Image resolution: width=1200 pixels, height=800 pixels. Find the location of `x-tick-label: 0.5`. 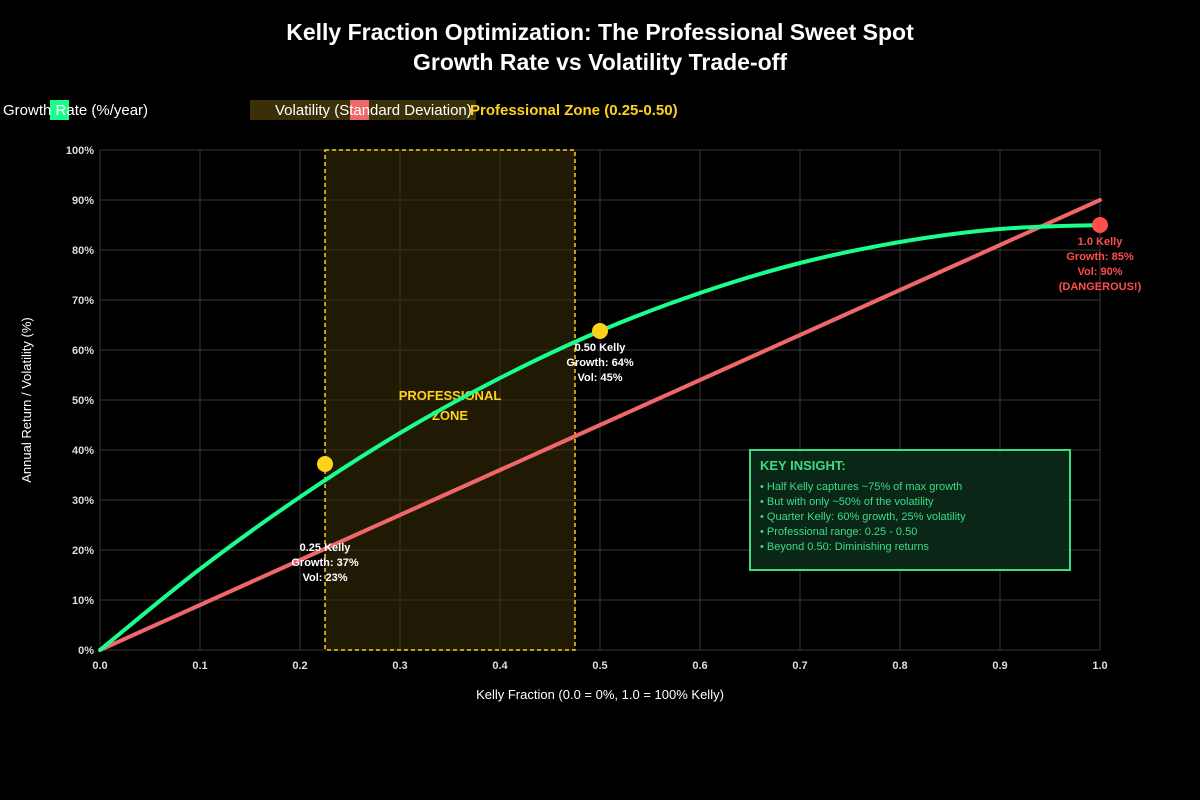

x-tick-label: 0.5 is located at coordinates (599, 666).